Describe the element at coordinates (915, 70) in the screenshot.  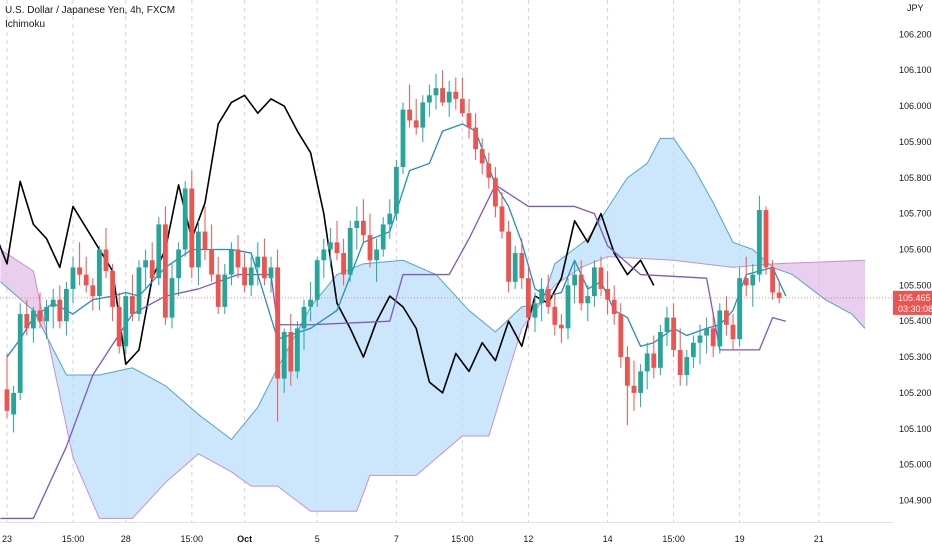
I see `price-tick-label: 106.100` at that location.